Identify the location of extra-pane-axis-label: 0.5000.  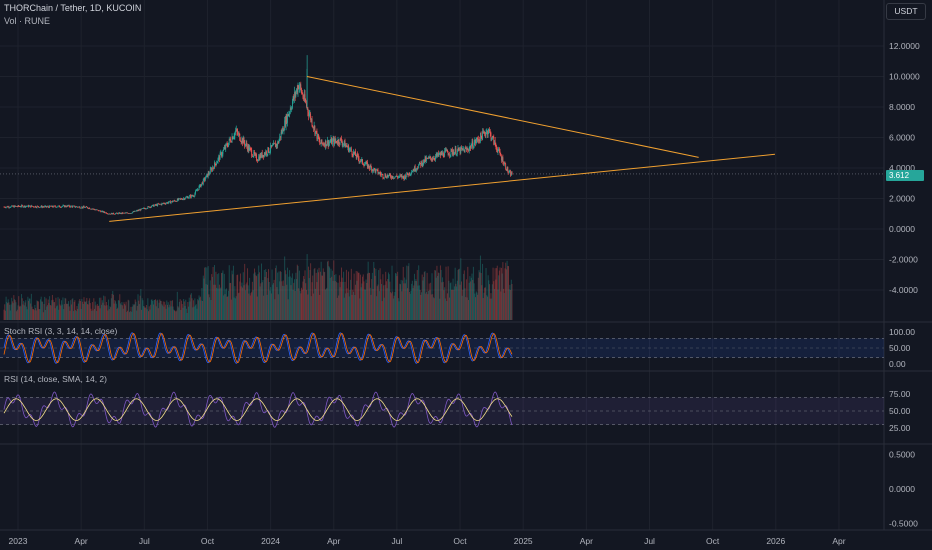
(902, 455).